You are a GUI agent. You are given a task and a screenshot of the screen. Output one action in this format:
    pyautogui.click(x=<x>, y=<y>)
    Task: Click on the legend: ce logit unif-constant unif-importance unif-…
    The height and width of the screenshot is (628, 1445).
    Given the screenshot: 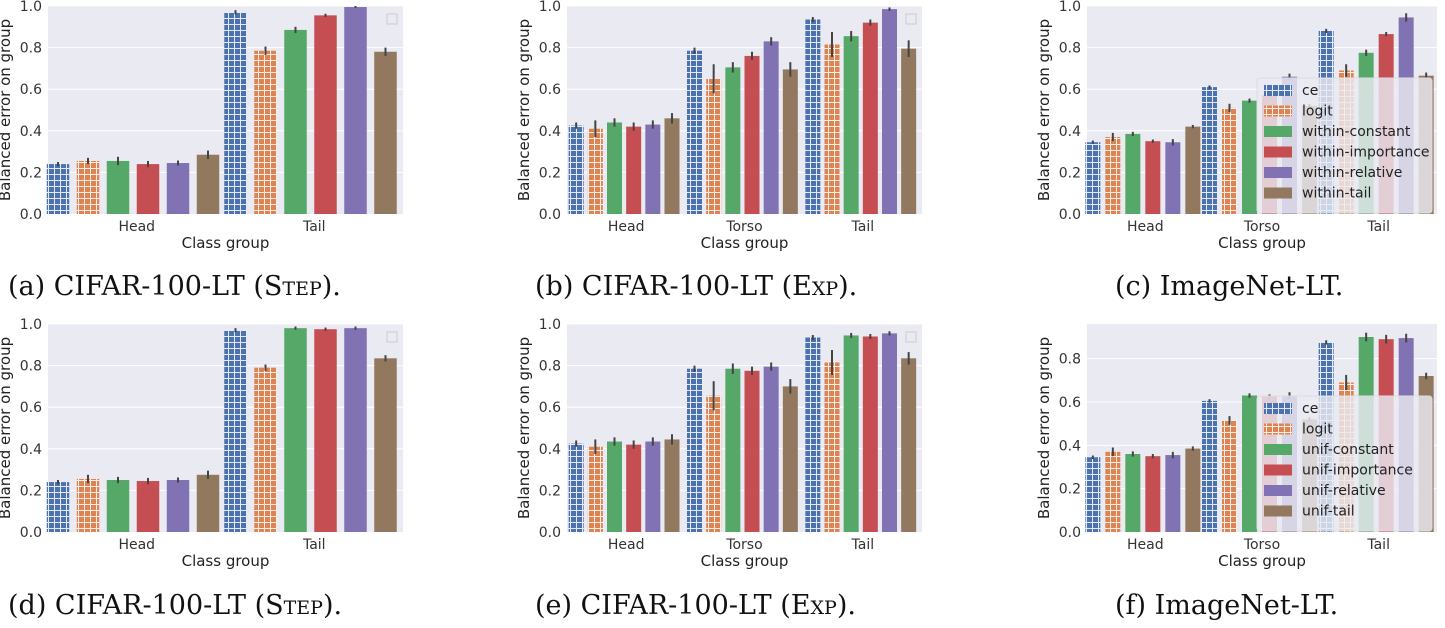 What is the action you would take?
    pyautogui.click(x=1344, y=463)
    